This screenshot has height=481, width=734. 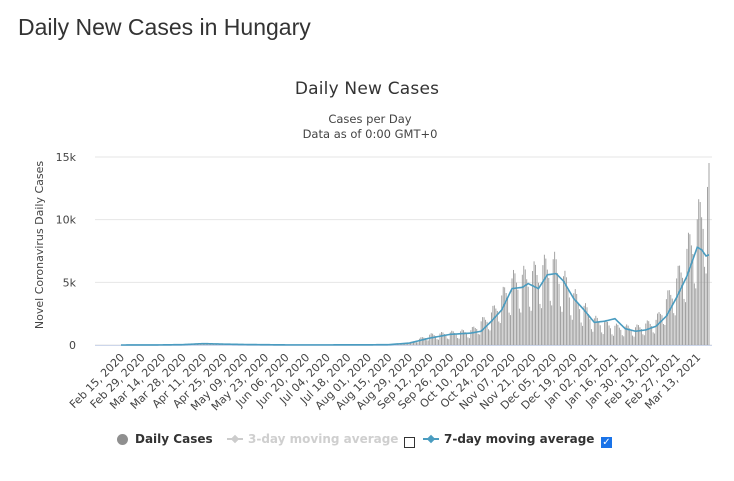 What do you see at coordinates (72, 345) in the screenshot?
I see `y-tick-label: 0` at bounding box center [72, 345].